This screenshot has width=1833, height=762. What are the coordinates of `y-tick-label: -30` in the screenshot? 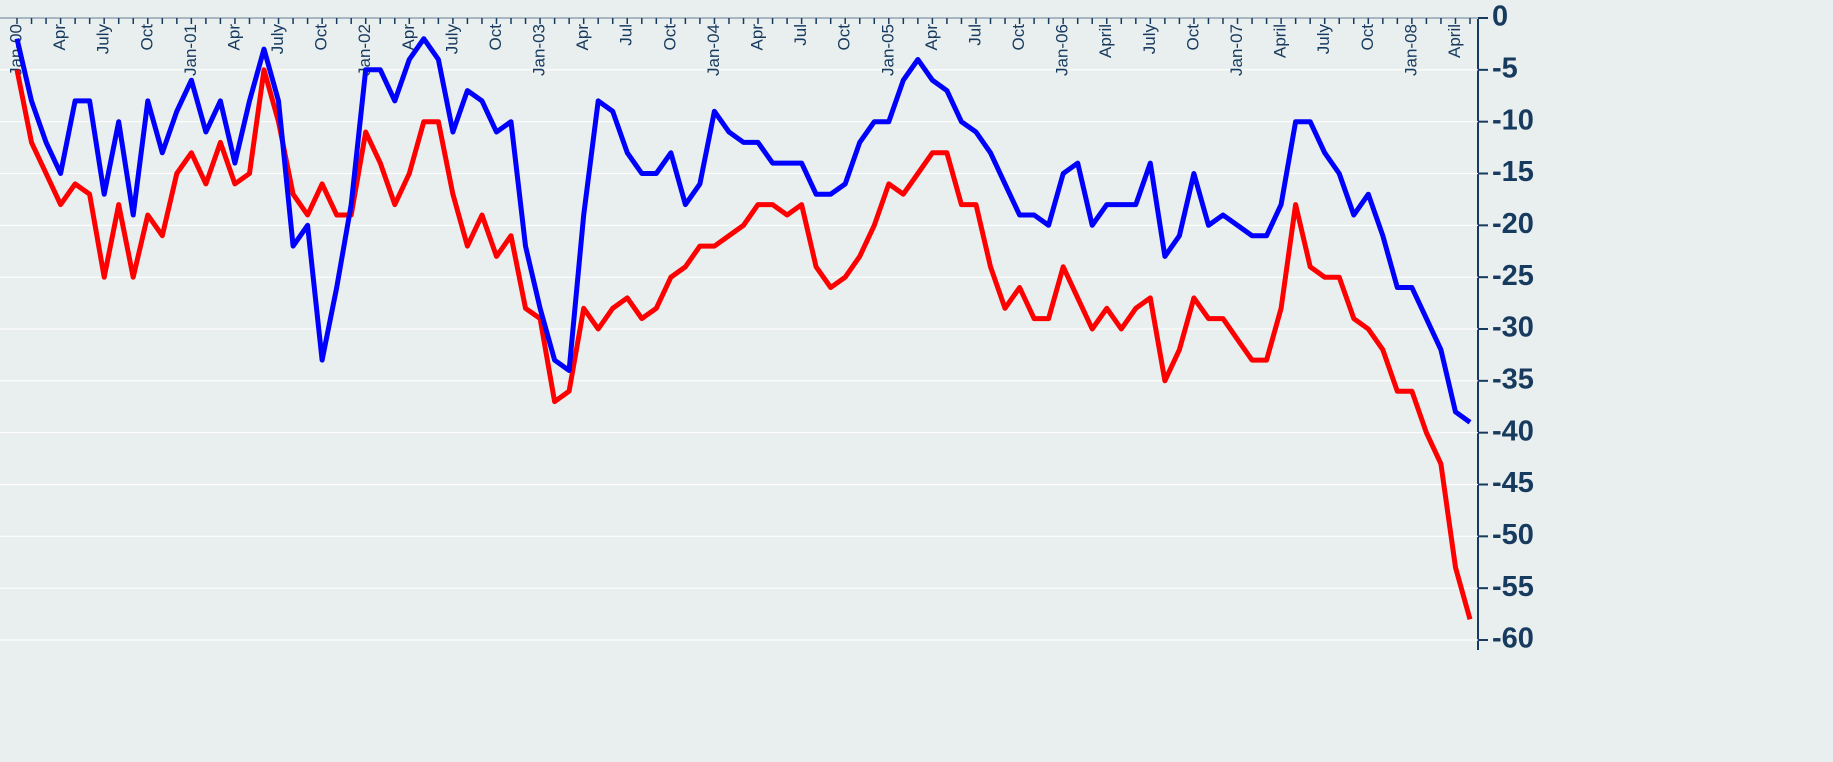 It's located at (1513, 328).